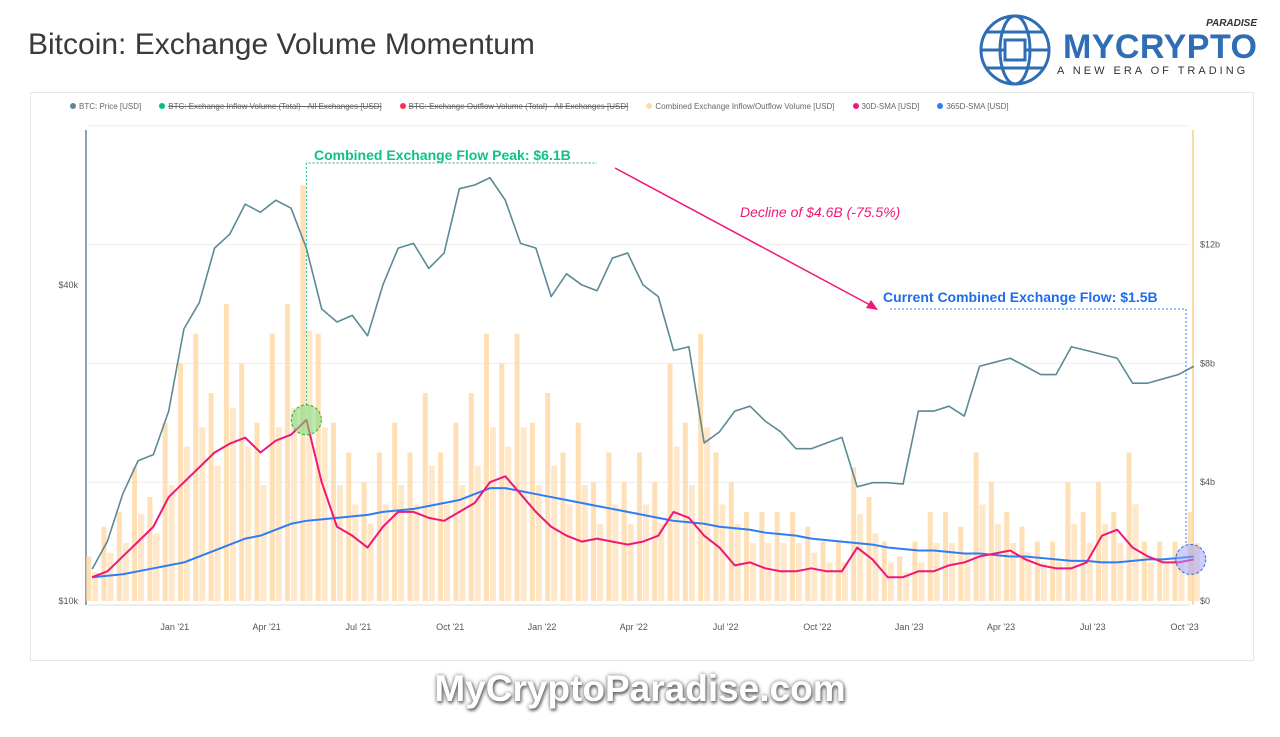 The width and height of the screenshot is (1280, 737). Describe the element at coordinates (306, 420) in the screenshot. I see `peak-marker` at that location.